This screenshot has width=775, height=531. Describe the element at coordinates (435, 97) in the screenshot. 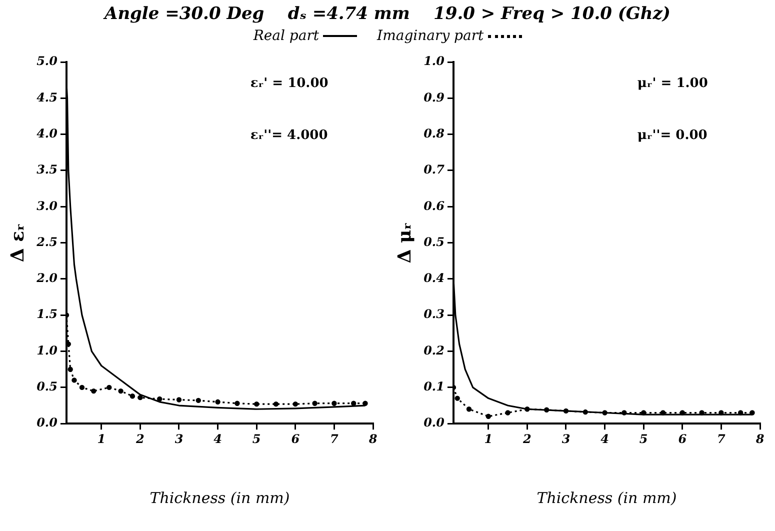

I see `y-tick-label: 0.9` at that location.